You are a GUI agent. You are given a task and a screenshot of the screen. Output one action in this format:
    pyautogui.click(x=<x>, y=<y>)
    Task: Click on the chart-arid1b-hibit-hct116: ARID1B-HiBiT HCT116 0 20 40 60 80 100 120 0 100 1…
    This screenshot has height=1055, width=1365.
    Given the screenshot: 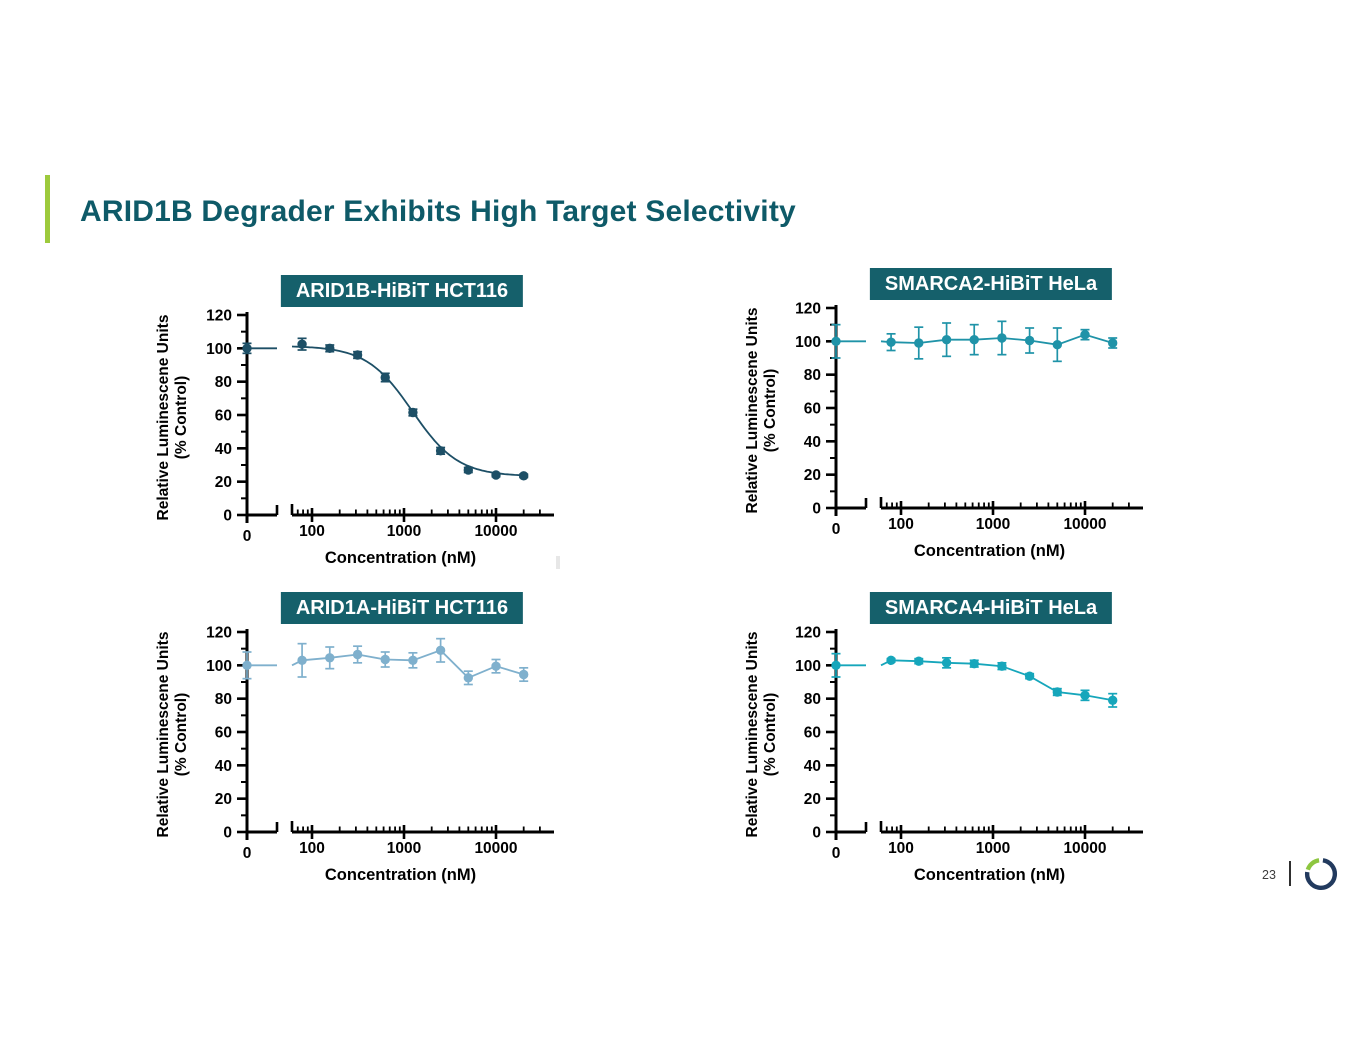 What is the action you would take?
    pyautogui.click(x=367, y=442)
    